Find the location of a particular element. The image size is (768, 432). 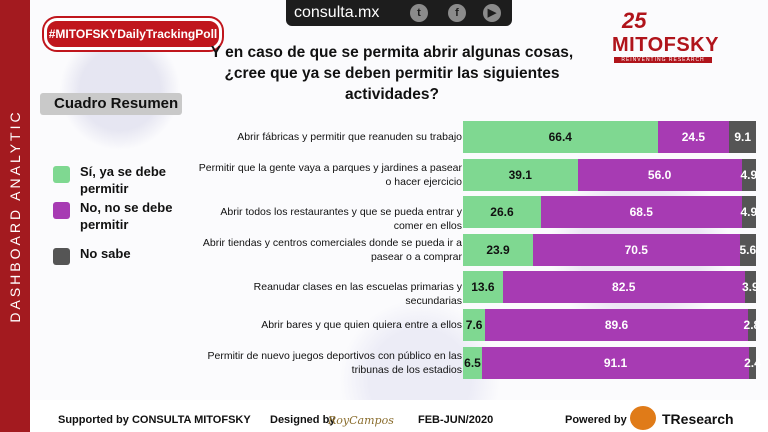

site-link: consulta.mx is located at coordinates (337, 12).